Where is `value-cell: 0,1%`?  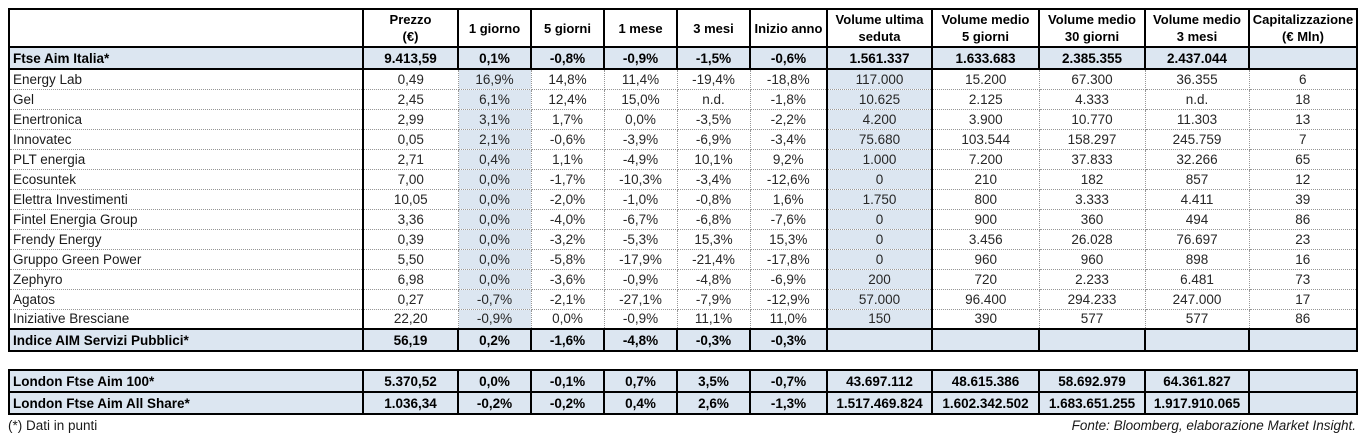
value-cell: 0,1% is located at coordinates (495, 58).